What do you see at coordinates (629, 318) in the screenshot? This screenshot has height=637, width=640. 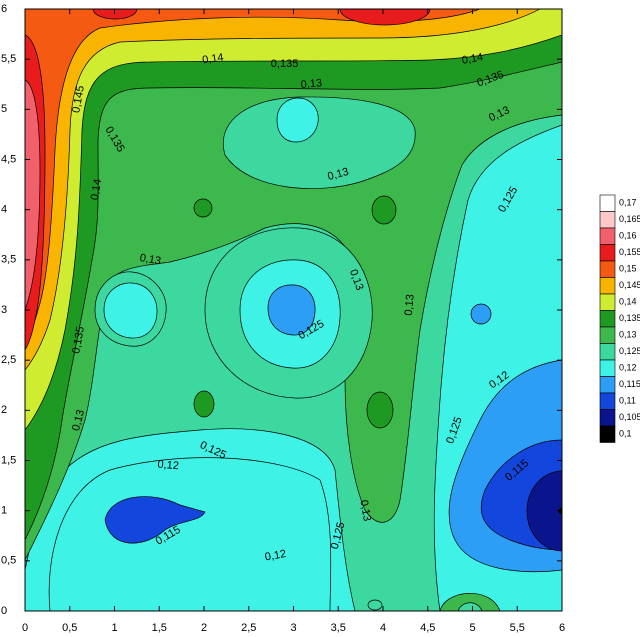 I see `legend-label: 0,135` at bounding box center [629, 318].